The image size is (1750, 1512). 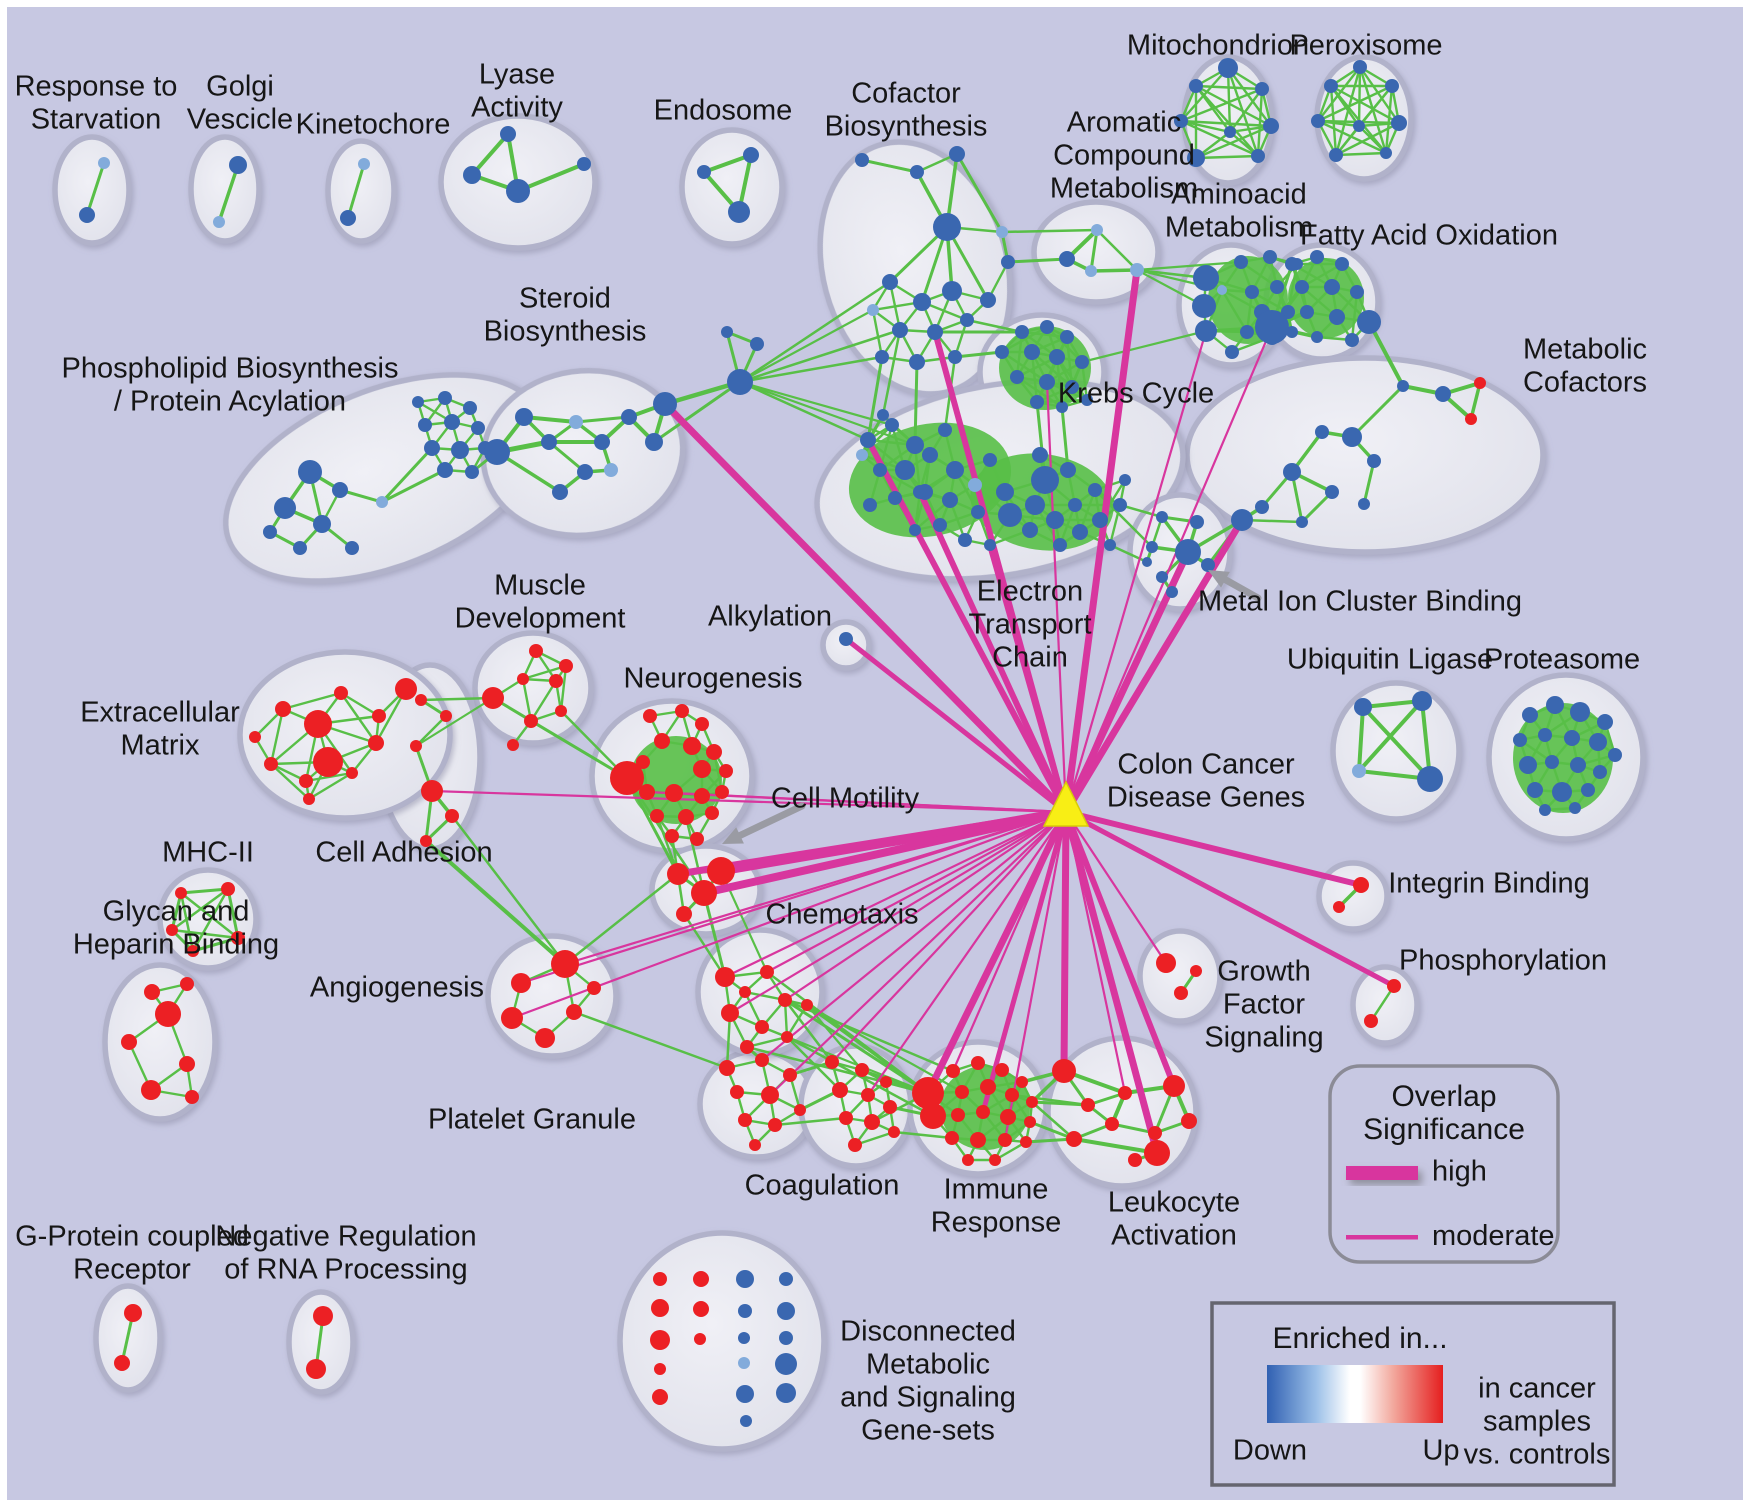 What do you see at coordinates (770, 617) in the screenshot?
I see `cluster-alkylation-label: Alkylation` at bounding box center [770, 617].